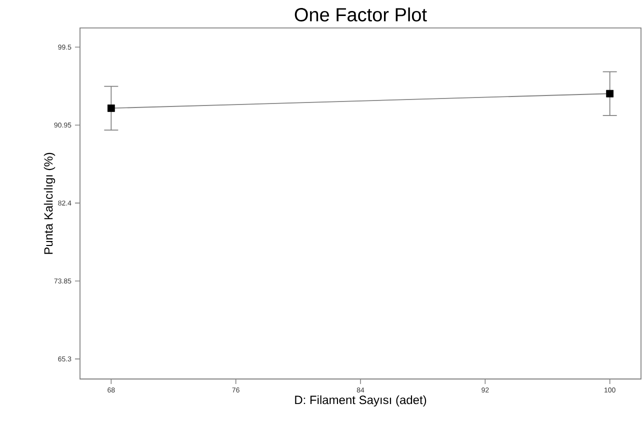 This screenshot has width=644, height=421. Describe the element at coordinates (360, 15) in the screenshot. I see `chart-title: One Factor Plot` at that location.